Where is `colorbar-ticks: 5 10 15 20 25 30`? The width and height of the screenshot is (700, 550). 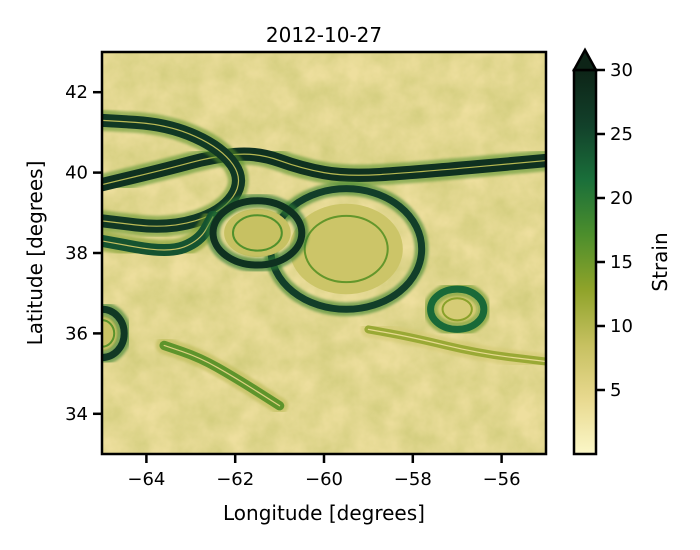
colorbar-ticks: 5 10 15 20 25 30 is located at coordinates (614, 230).